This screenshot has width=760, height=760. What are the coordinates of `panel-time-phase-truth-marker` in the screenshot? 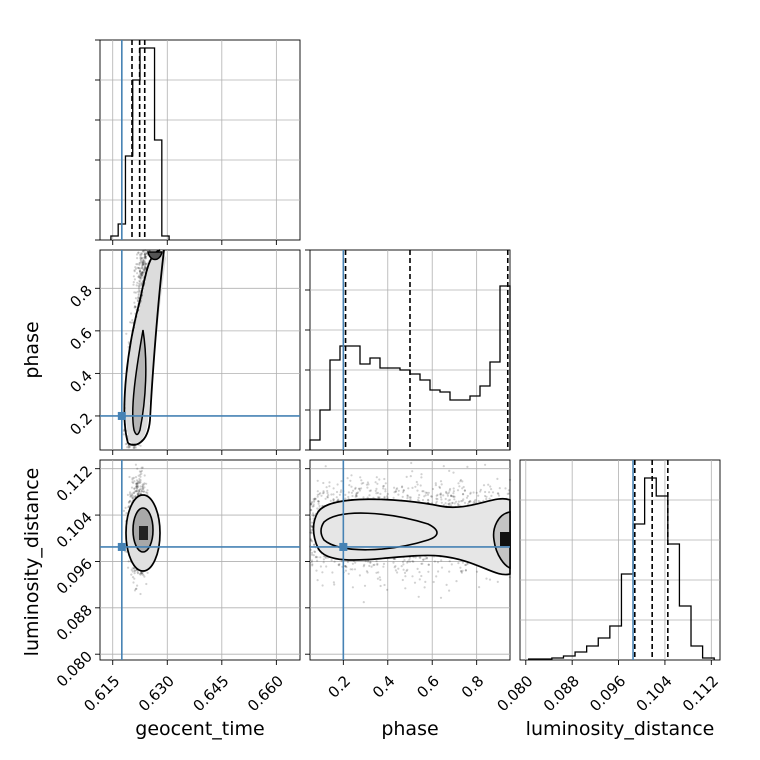 It's located at (121, 415).